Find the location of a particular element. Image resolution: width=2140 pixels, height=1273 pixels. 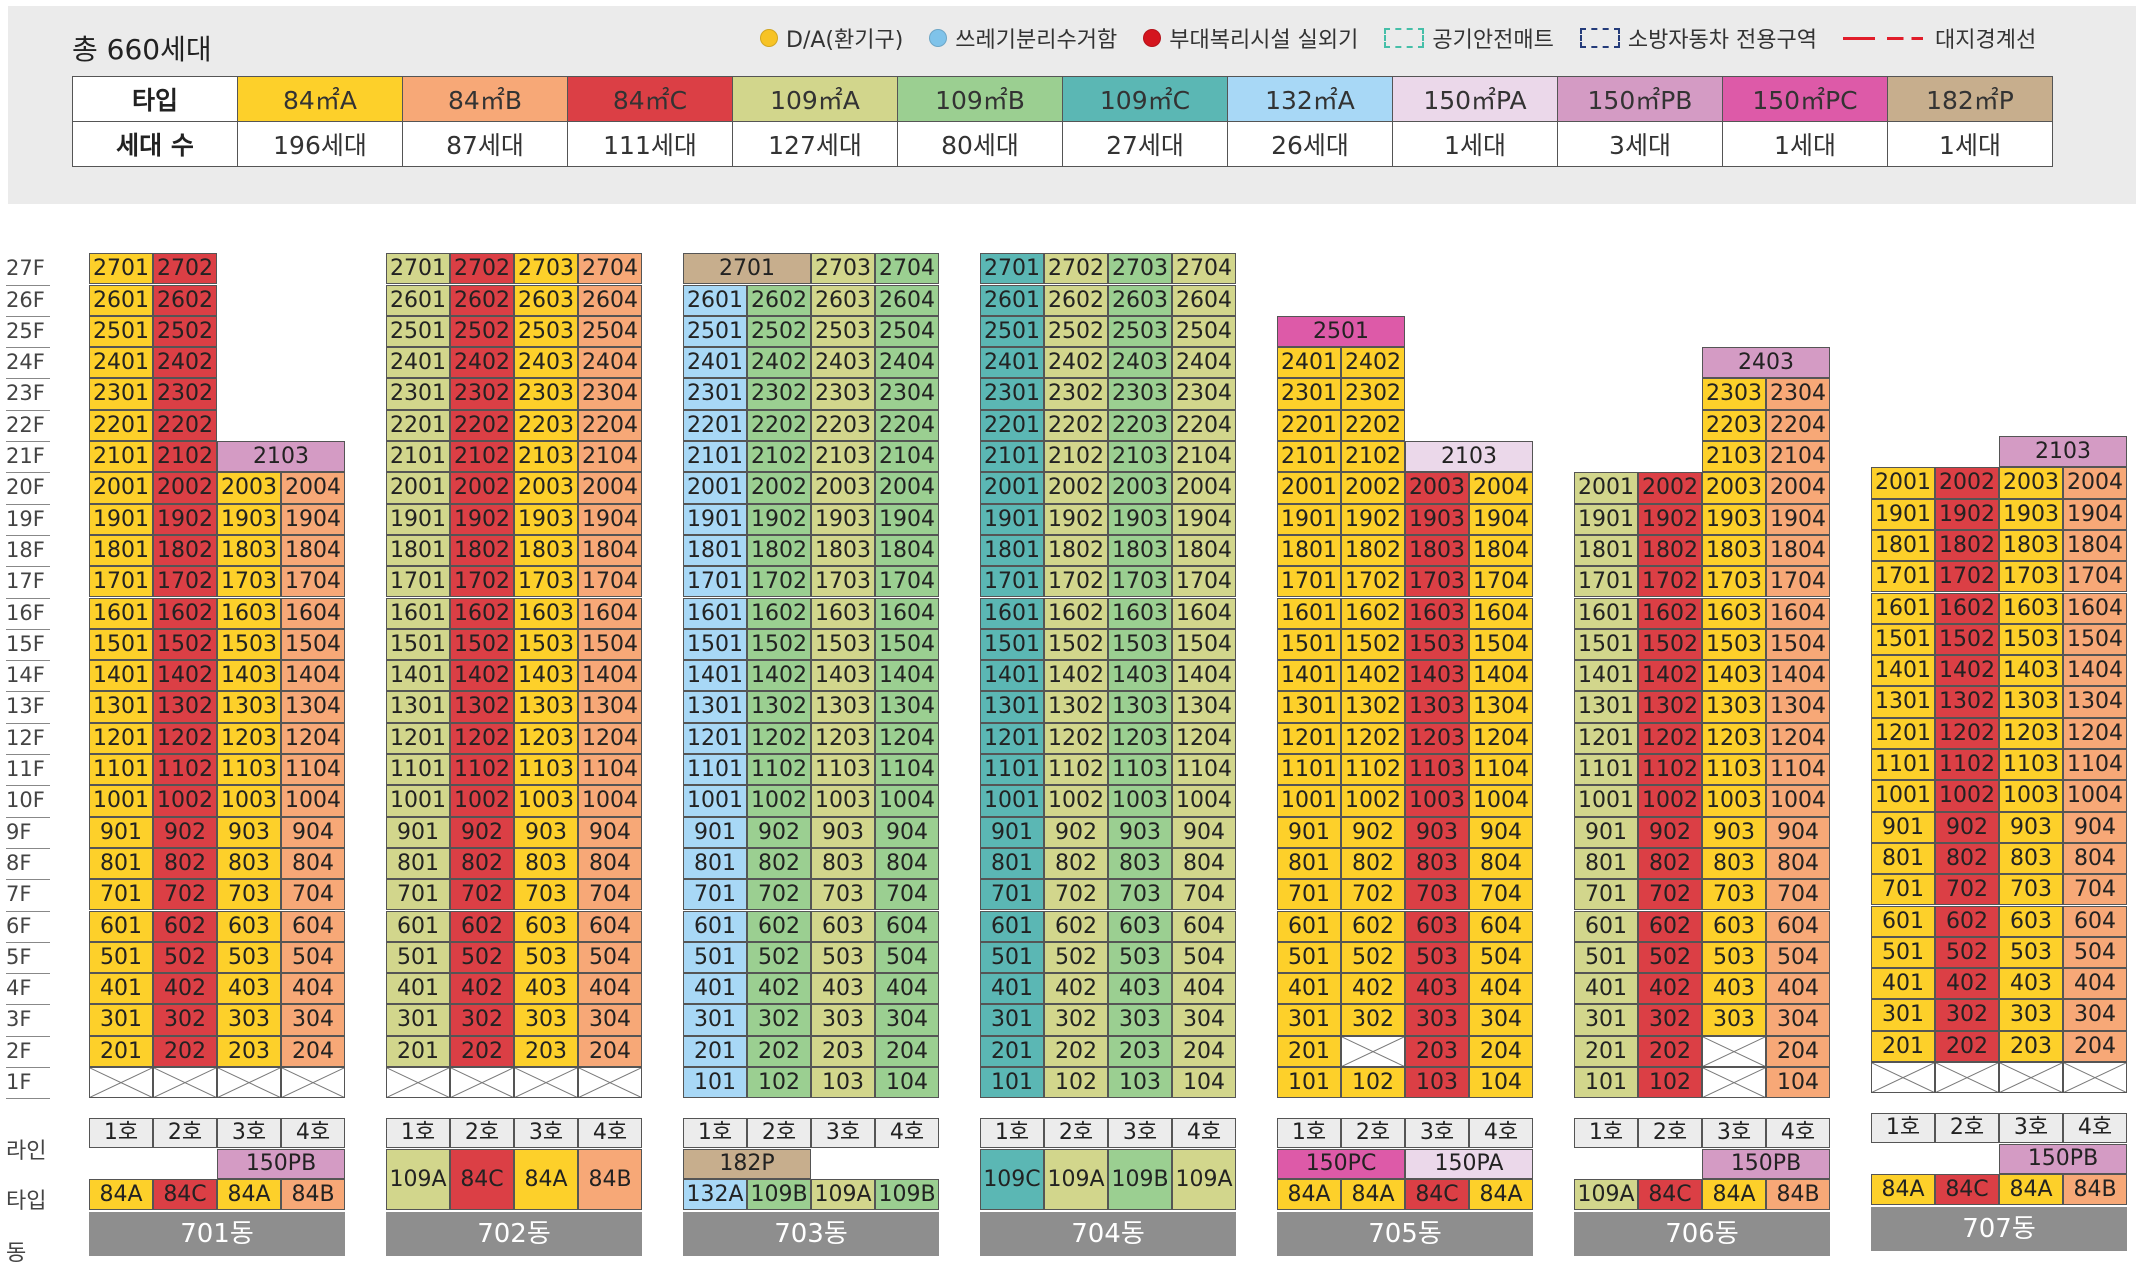

type-cell: 132㎡A is located at coordinates (1310, 99).